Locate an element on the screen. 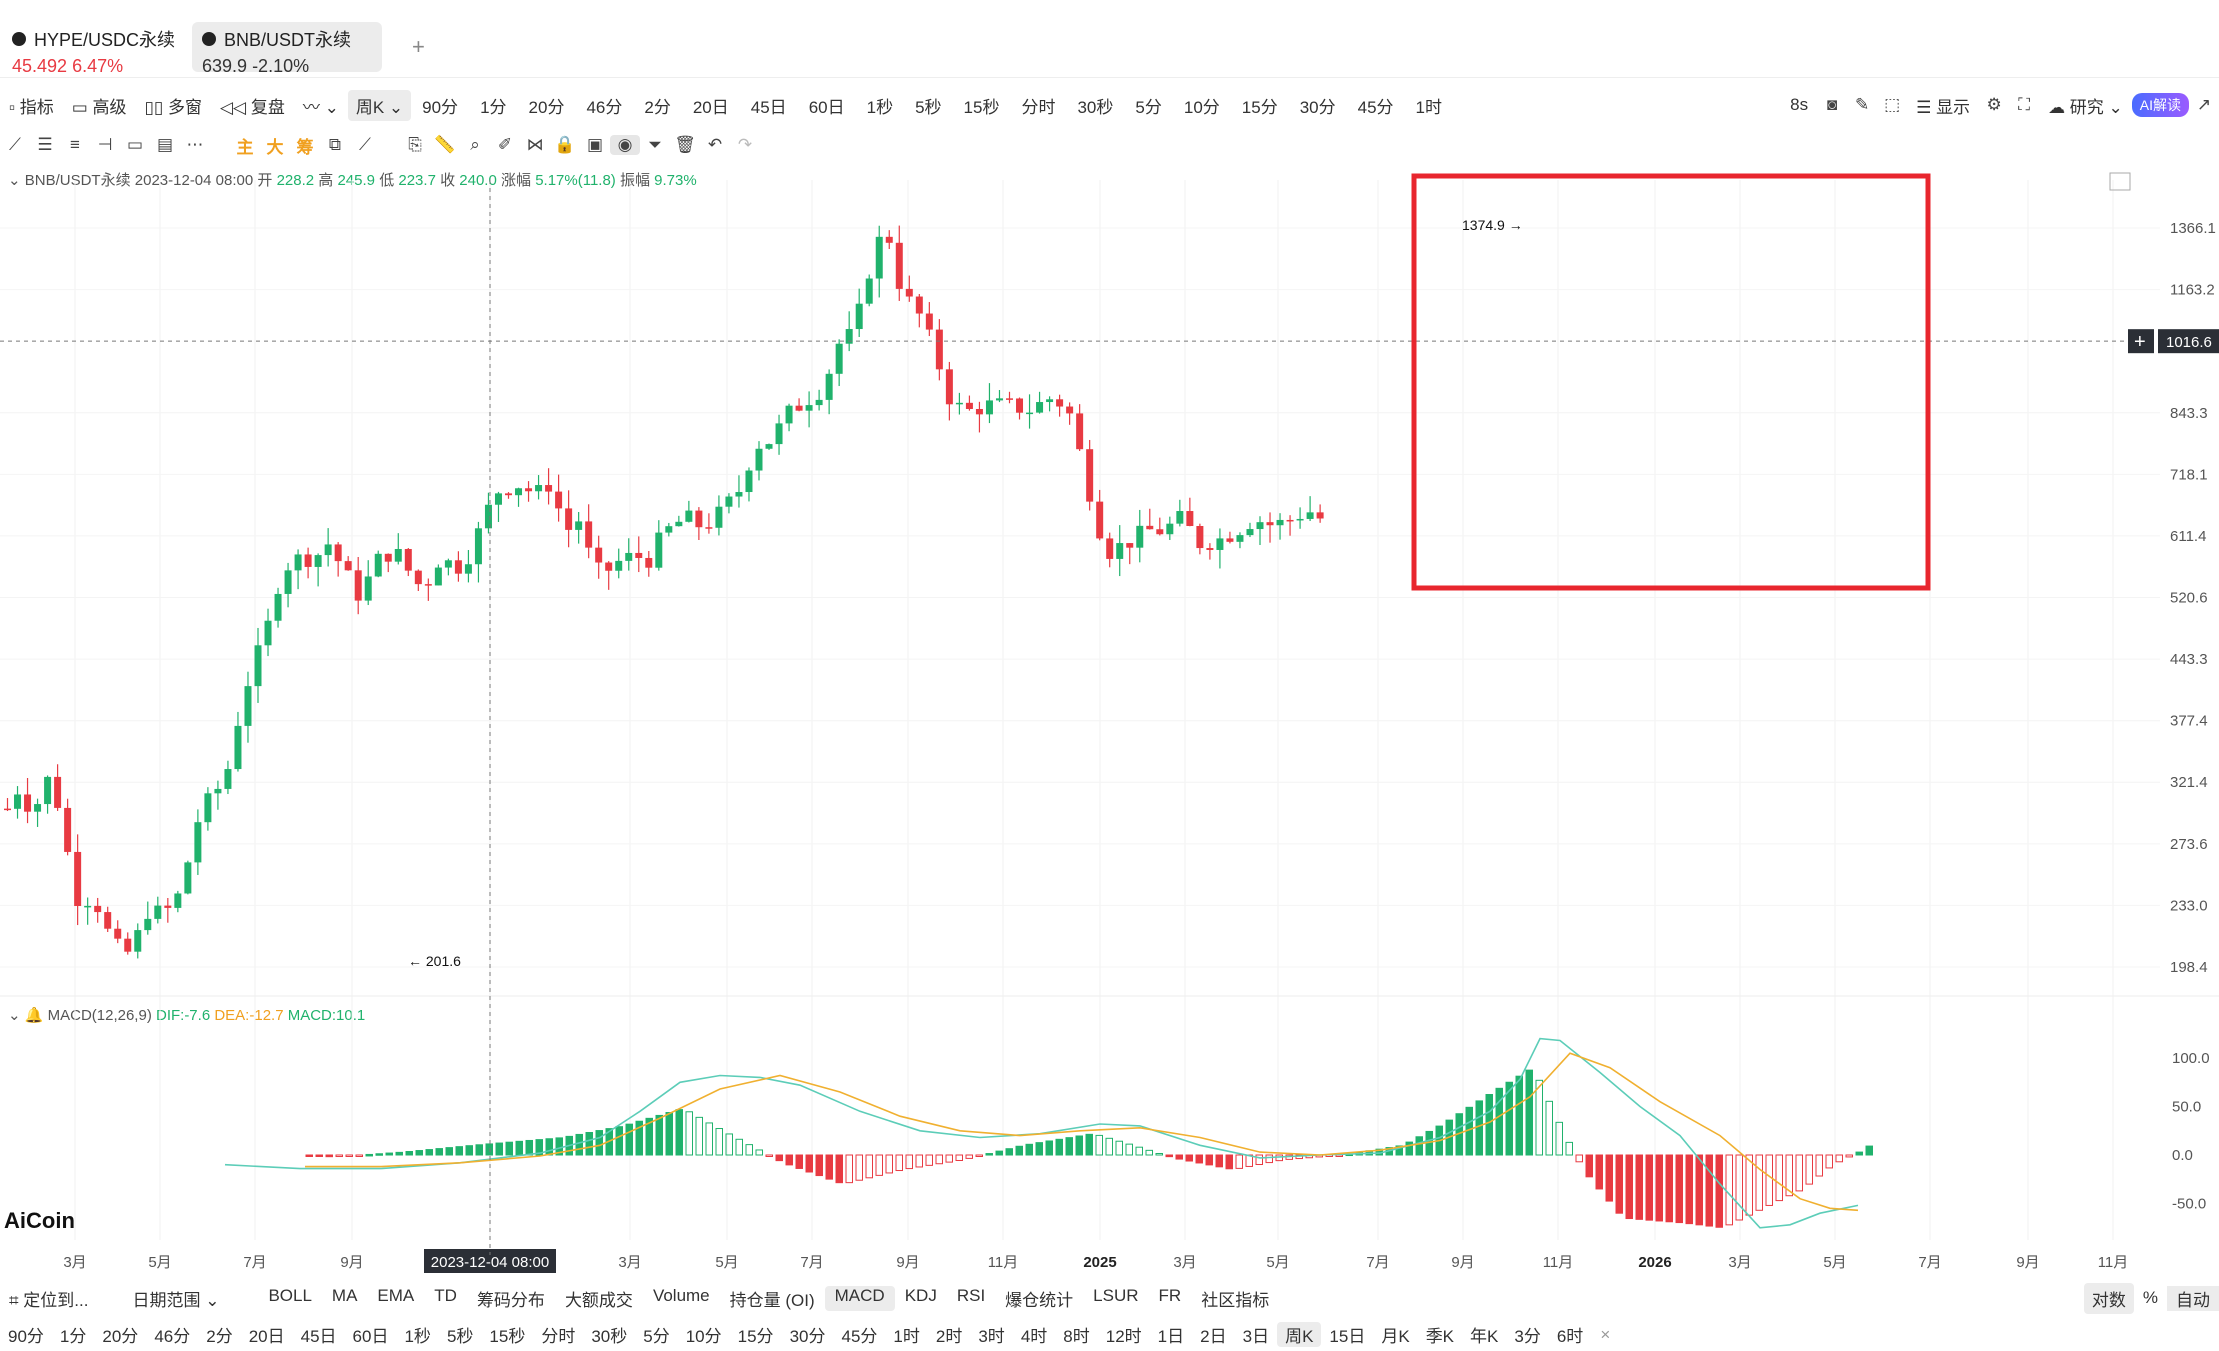 Image resolution: width=2219 pixels, height=1351 pixels. period-bottom-option-24: 1日 is located at coordinates (1171, 1336).